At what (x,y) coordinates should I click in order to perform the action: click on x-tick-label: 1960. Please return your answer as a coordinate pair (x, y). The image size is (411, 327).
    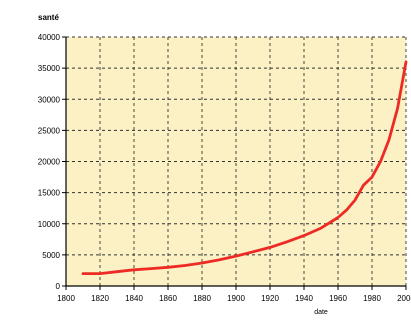
    Looking at the image, I should click on (338, 298).